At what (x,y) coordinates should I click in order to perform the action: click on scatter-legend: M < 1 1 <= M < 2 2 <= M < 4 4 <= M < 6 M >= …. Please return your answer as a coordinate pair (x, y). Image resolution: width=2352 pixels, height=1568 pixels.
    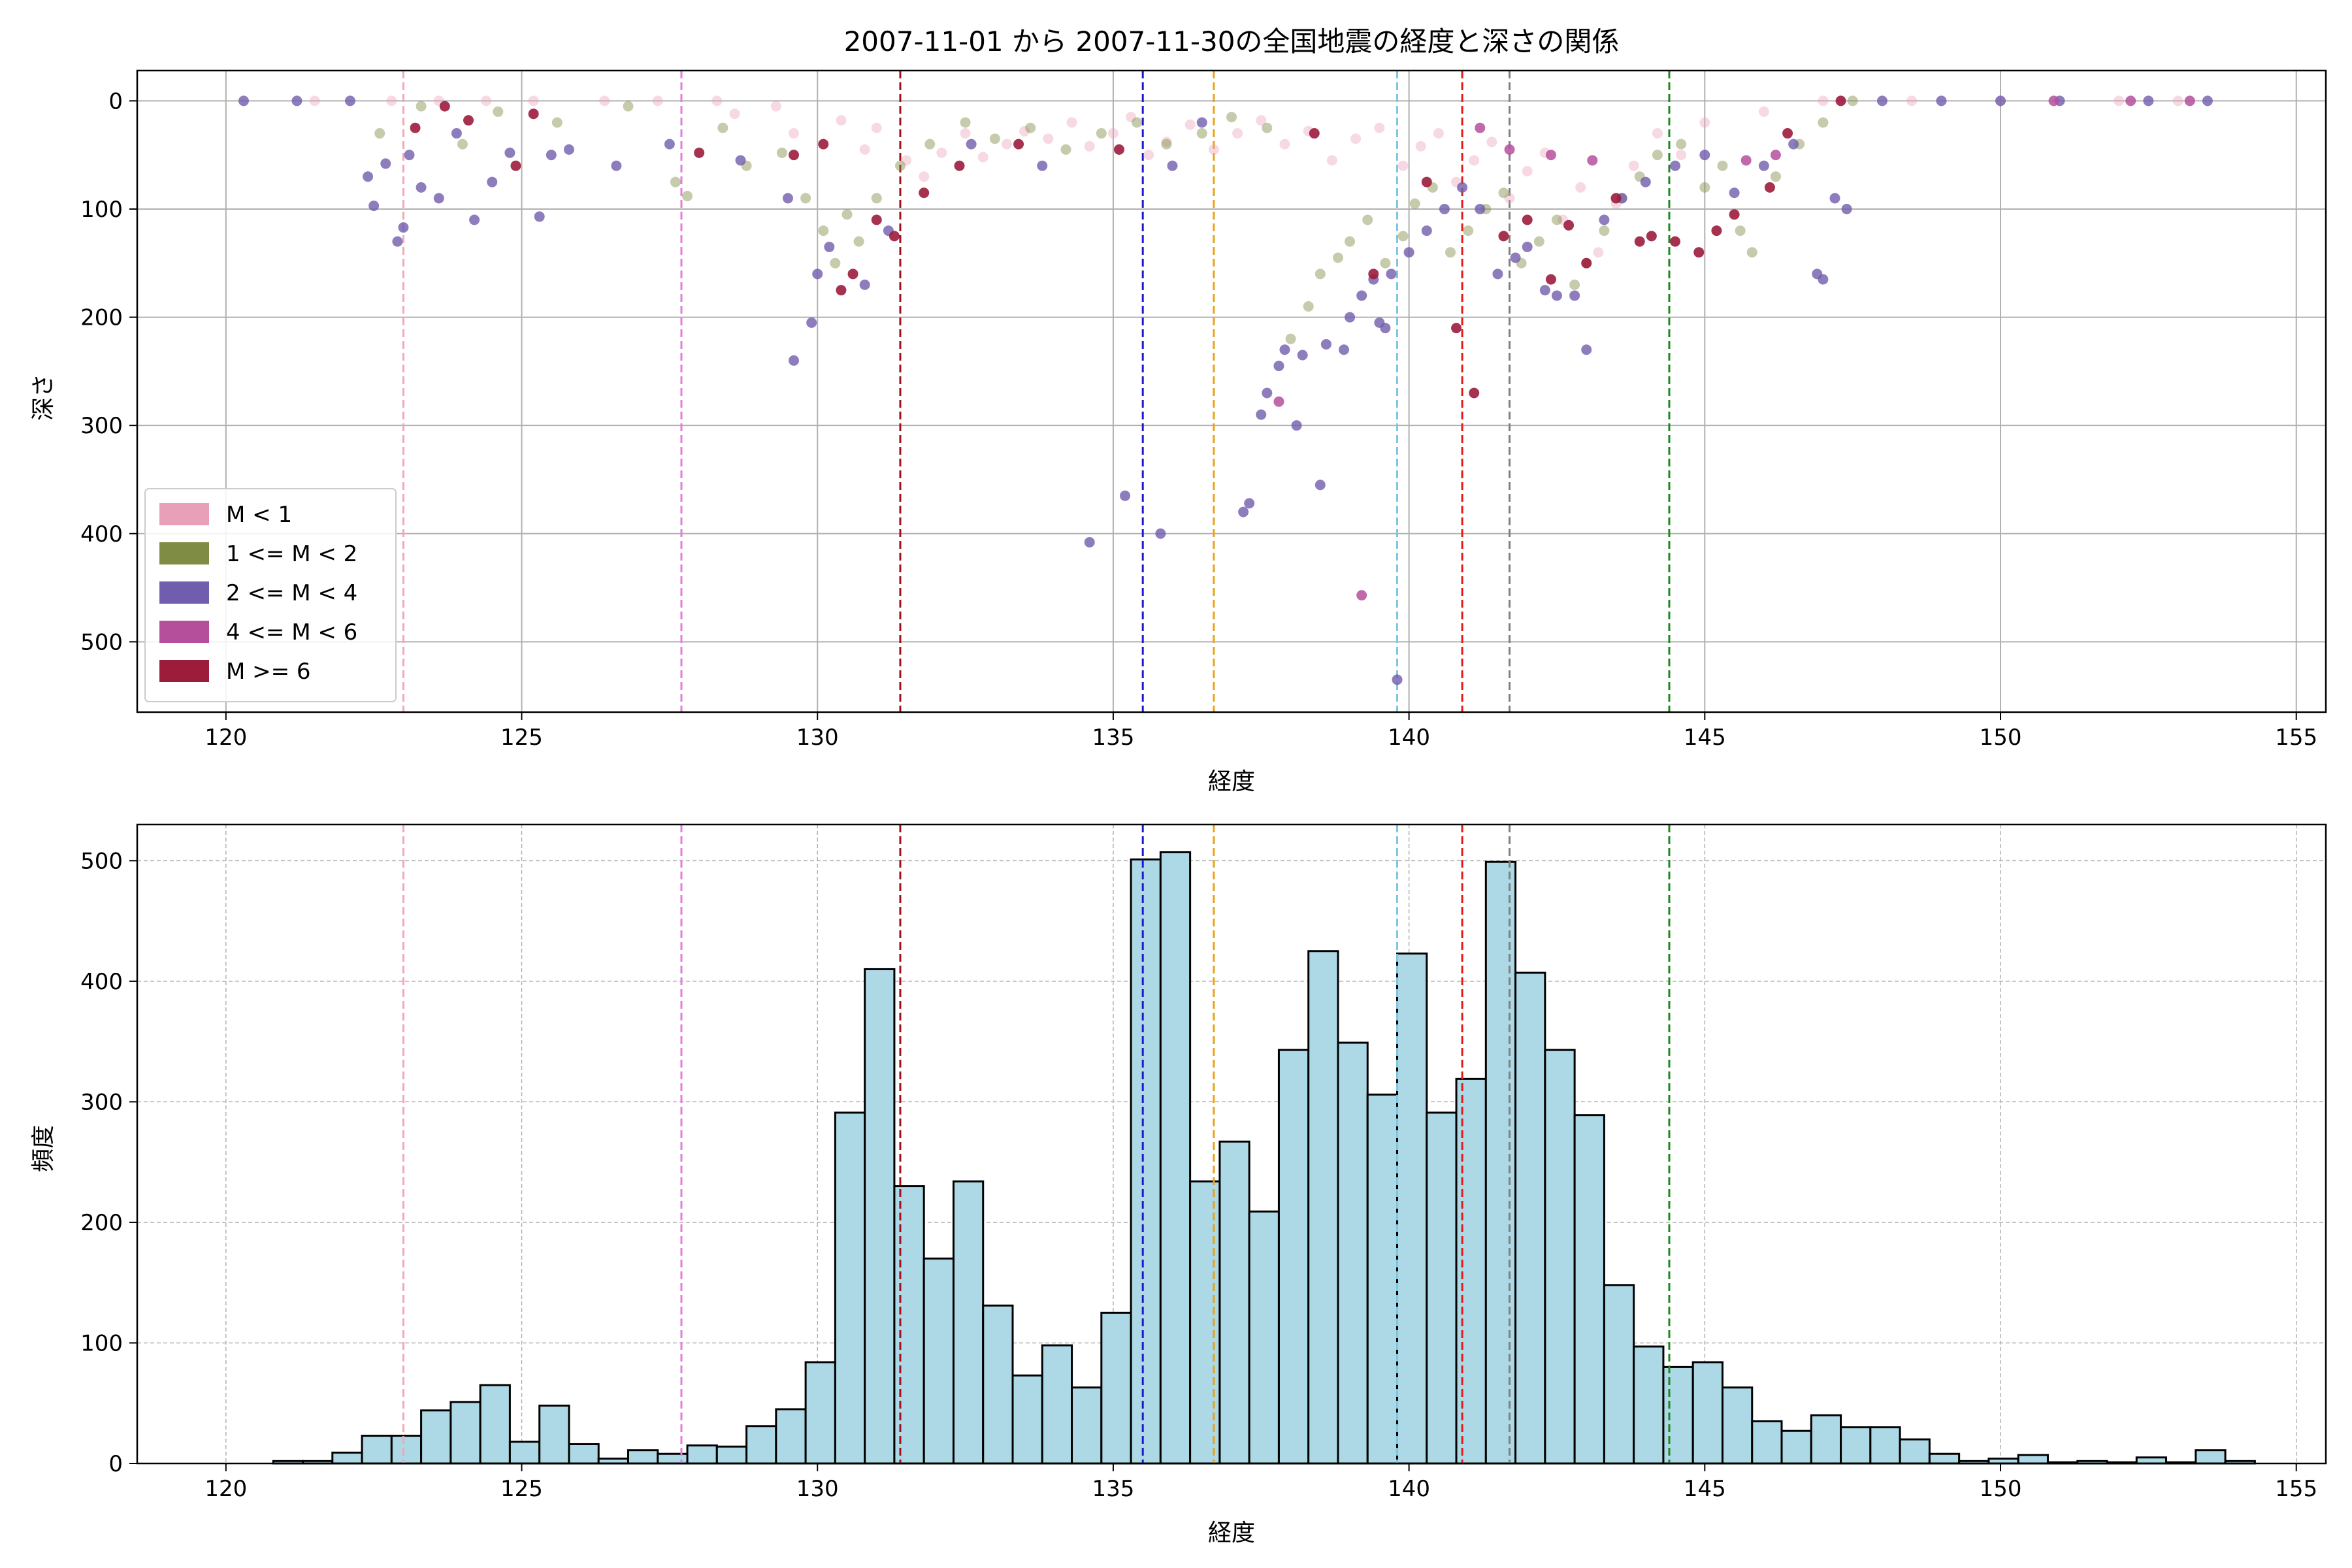
    Looking at the image, I should click on (270, 595).